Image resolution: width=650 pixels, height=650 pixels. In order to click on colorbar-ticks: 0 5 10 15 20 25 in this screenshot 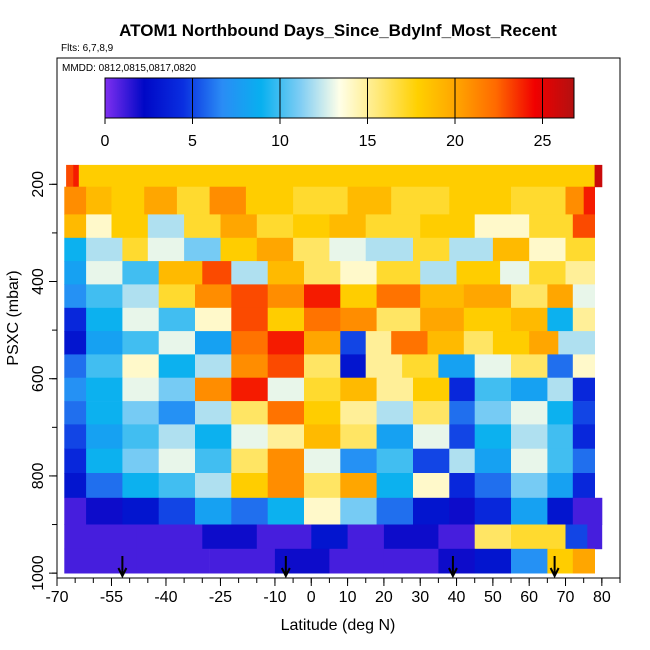, I will do `click(326, 114)`.